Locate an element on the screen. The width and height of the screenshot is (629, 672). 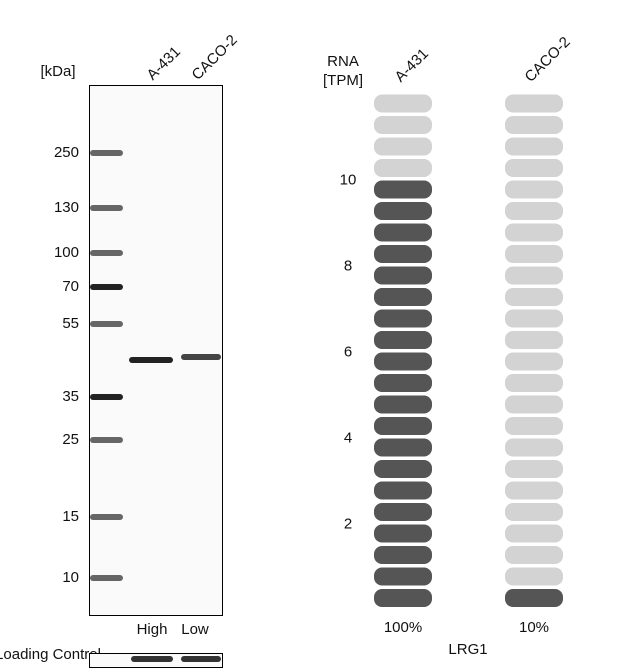
percent-label: 100% is located at coordinates (403, 627).